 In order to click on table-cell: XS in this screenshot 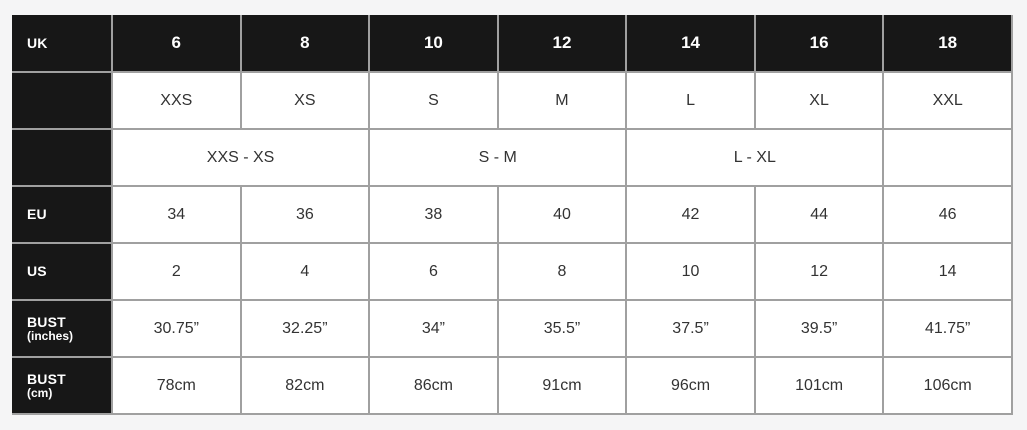, I will do `click(305, 101)`.